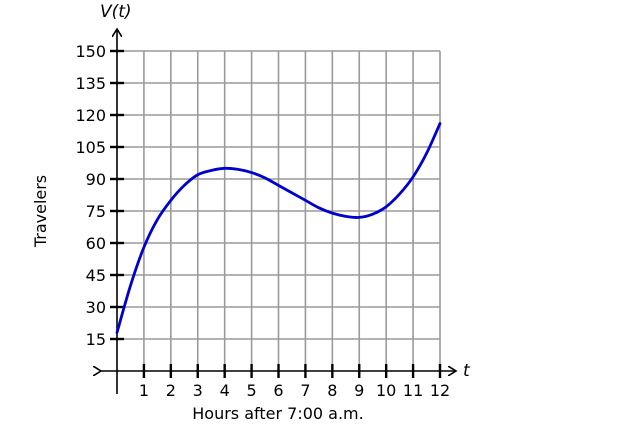 The height and width of the screenshot is (433, 632). What do you see at coordinates (96, 179) in the screenshot?
I see `y-tick-label: 90` at bounding box center [96, 179].